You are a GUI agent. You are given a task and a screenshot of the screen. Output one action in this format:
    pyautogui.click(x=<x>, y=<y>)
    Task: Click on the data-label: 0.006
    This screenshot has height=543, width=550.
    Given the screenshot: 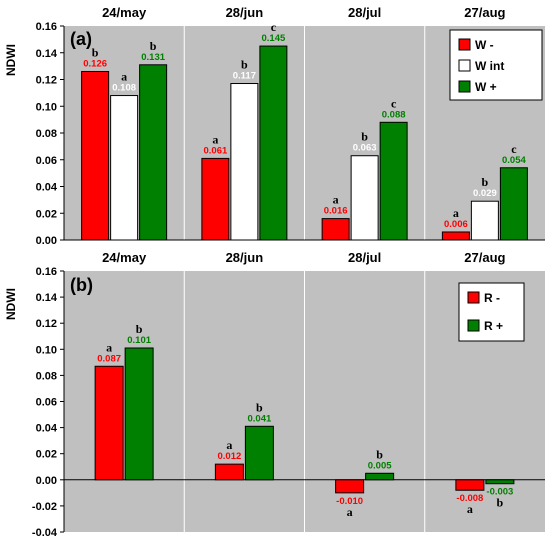 What is the action you would take?
    pyautogui.click(x=456, y=224)
    